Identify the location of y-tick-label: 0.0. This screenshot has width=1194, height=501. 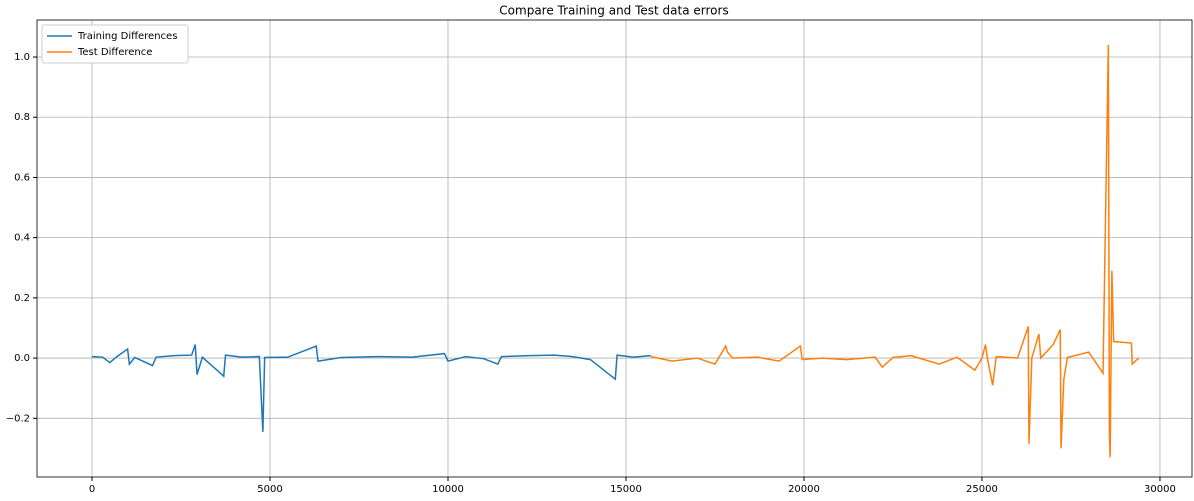
(22, 358).